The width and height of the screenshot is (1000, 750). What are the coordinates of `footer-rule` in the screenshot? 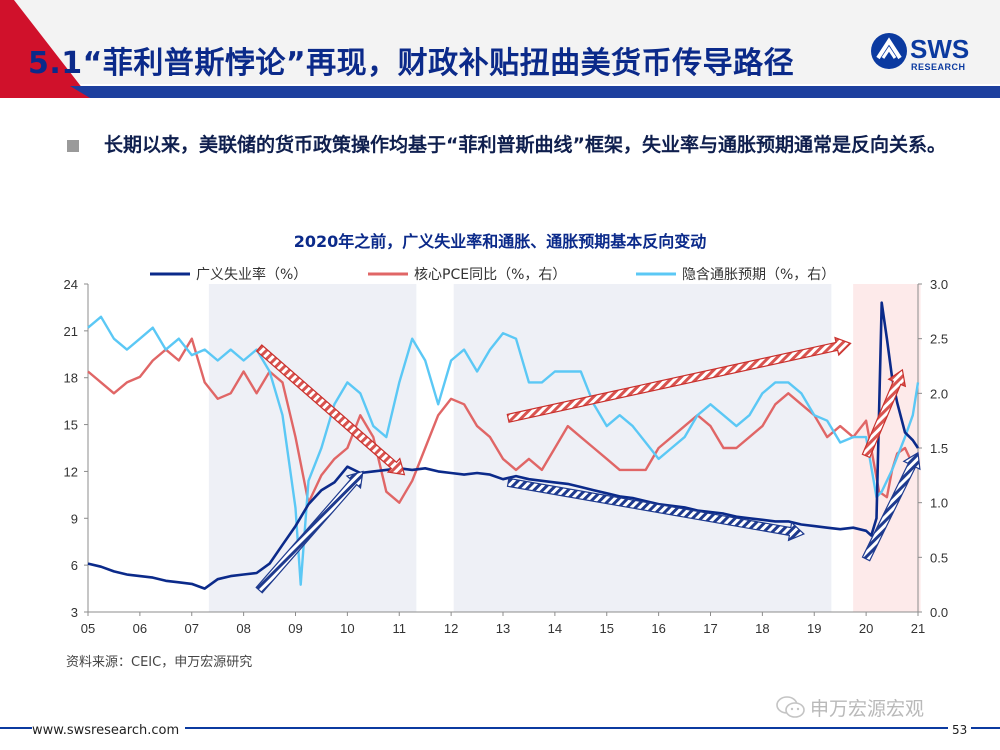 It's located at (500, 728).